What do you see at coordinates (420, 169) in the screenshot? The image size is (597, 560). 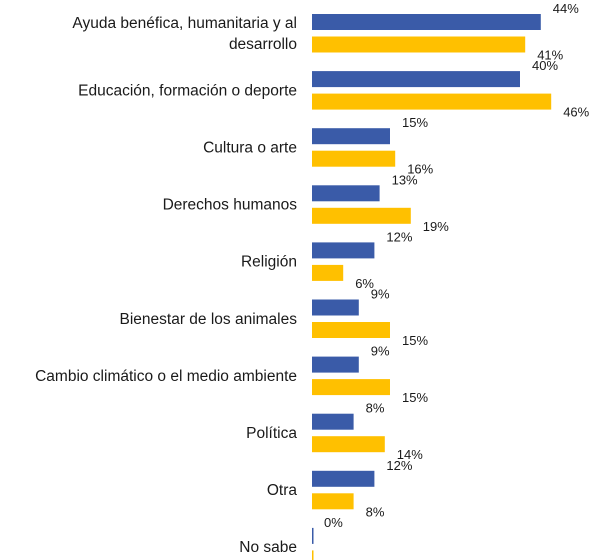 I see `value-label-series2-cultura-o-arte: 16%` at bounding box center [420, 169].